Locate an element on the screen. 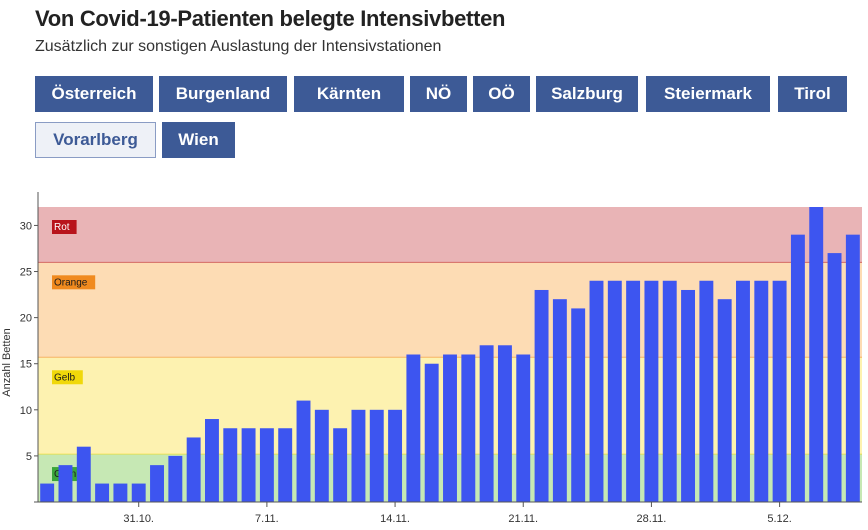  zone-rot is located at coordinates (450, 235).